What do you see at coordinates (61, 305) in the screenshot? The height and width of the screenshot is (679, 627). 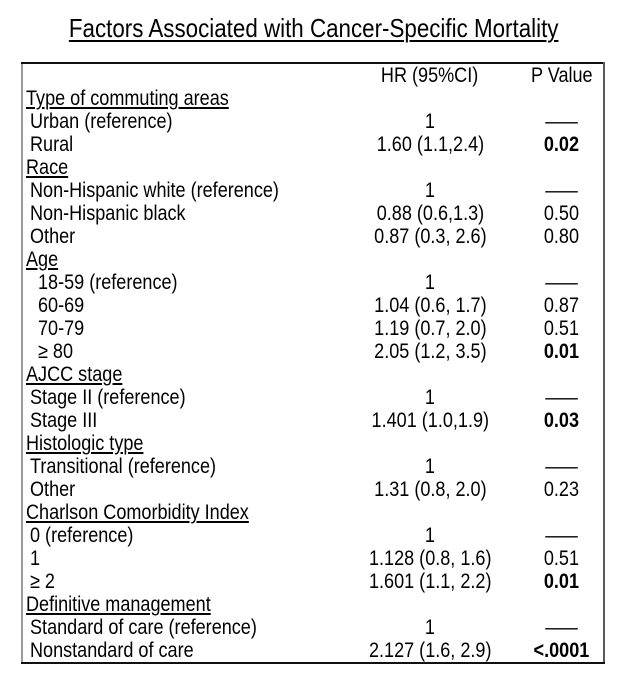 I see `factor-label-cell: 60-69` at bounding box center [61, 305].